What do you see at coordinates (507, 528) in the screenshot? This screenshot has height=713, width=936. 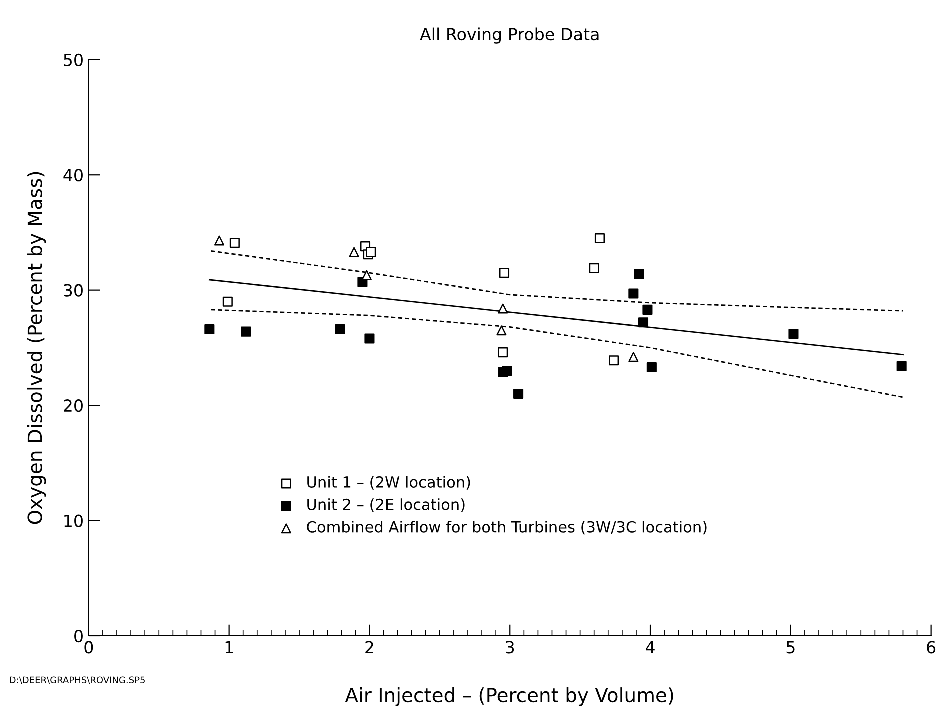 I see `legend-label: Combined Airflow for both Turbines (3W/3C location)` at bounding box center [507, 528].